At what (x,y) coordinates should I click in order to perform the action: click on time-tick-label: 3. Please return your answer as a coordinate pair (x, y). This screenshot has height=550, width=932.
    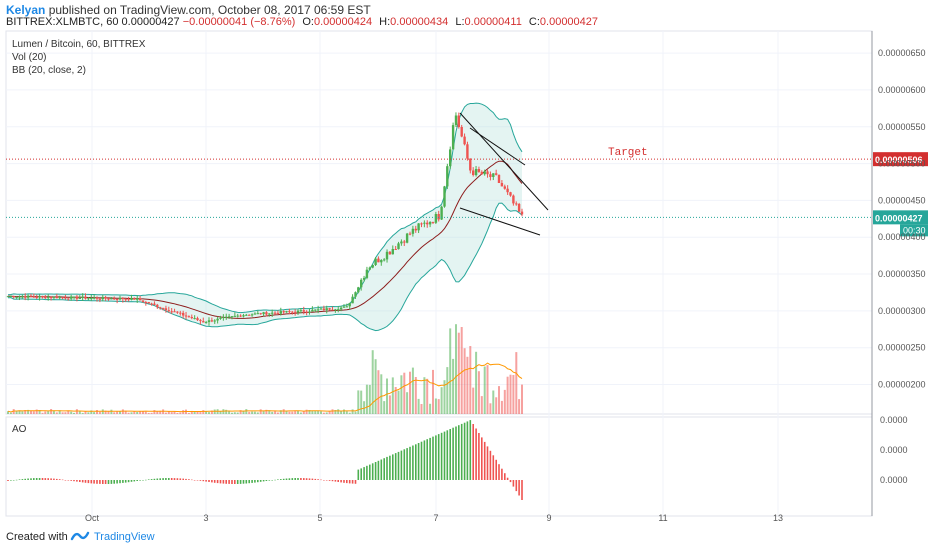
    Looking at the image, I should click on (205, 517).